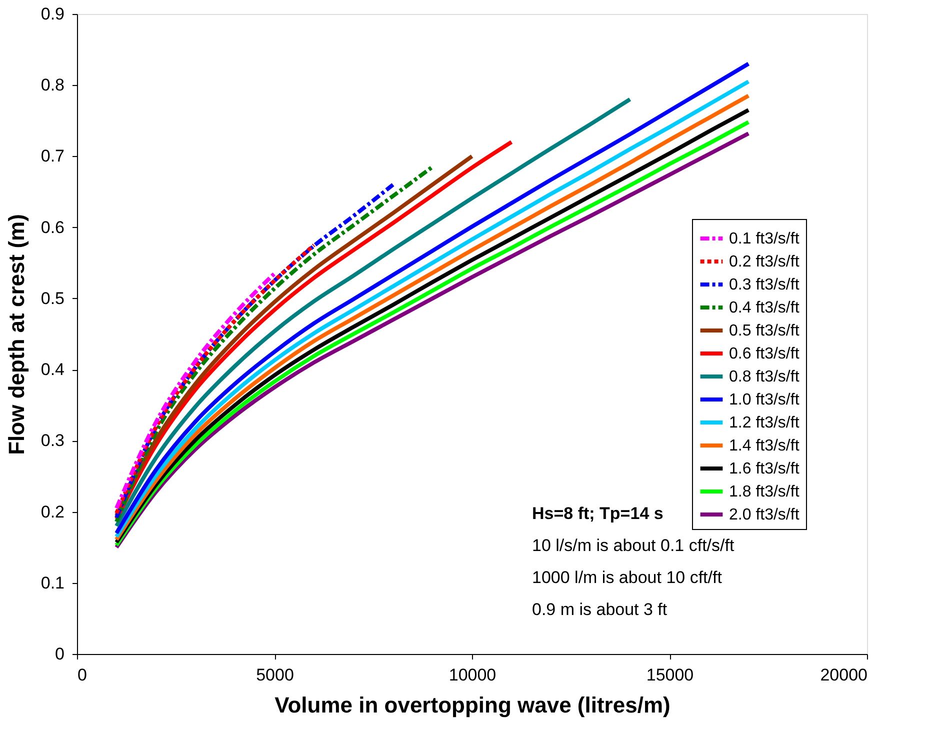  Describe the element at coordinates (844, 675) in the screenshot. I see `x-tick-label: 20000` at that location.